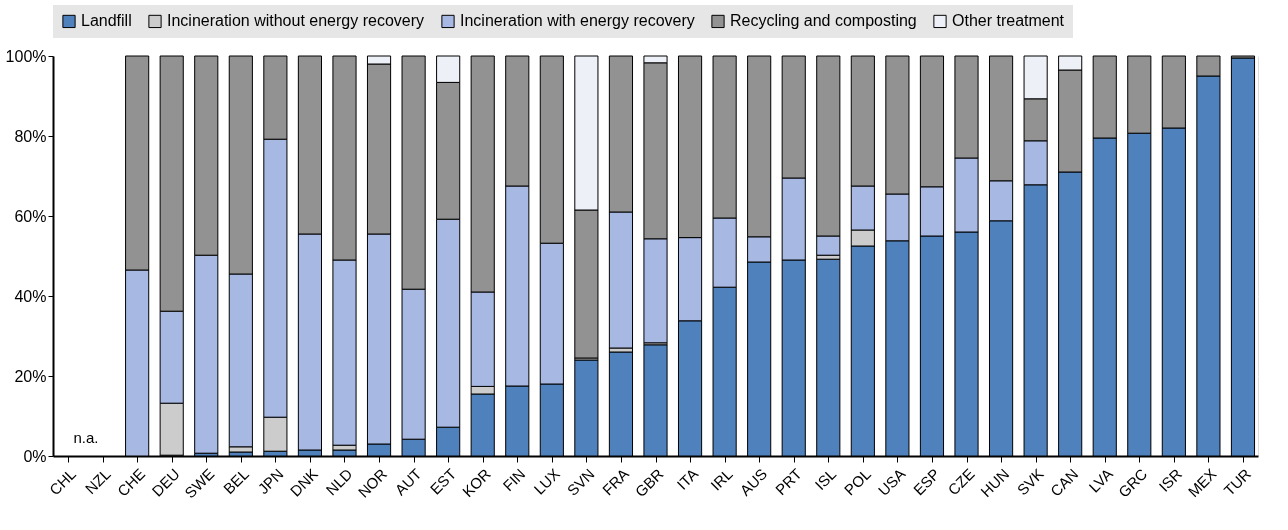  I want to click on x-tick-label: ITA, so click(687, 479).